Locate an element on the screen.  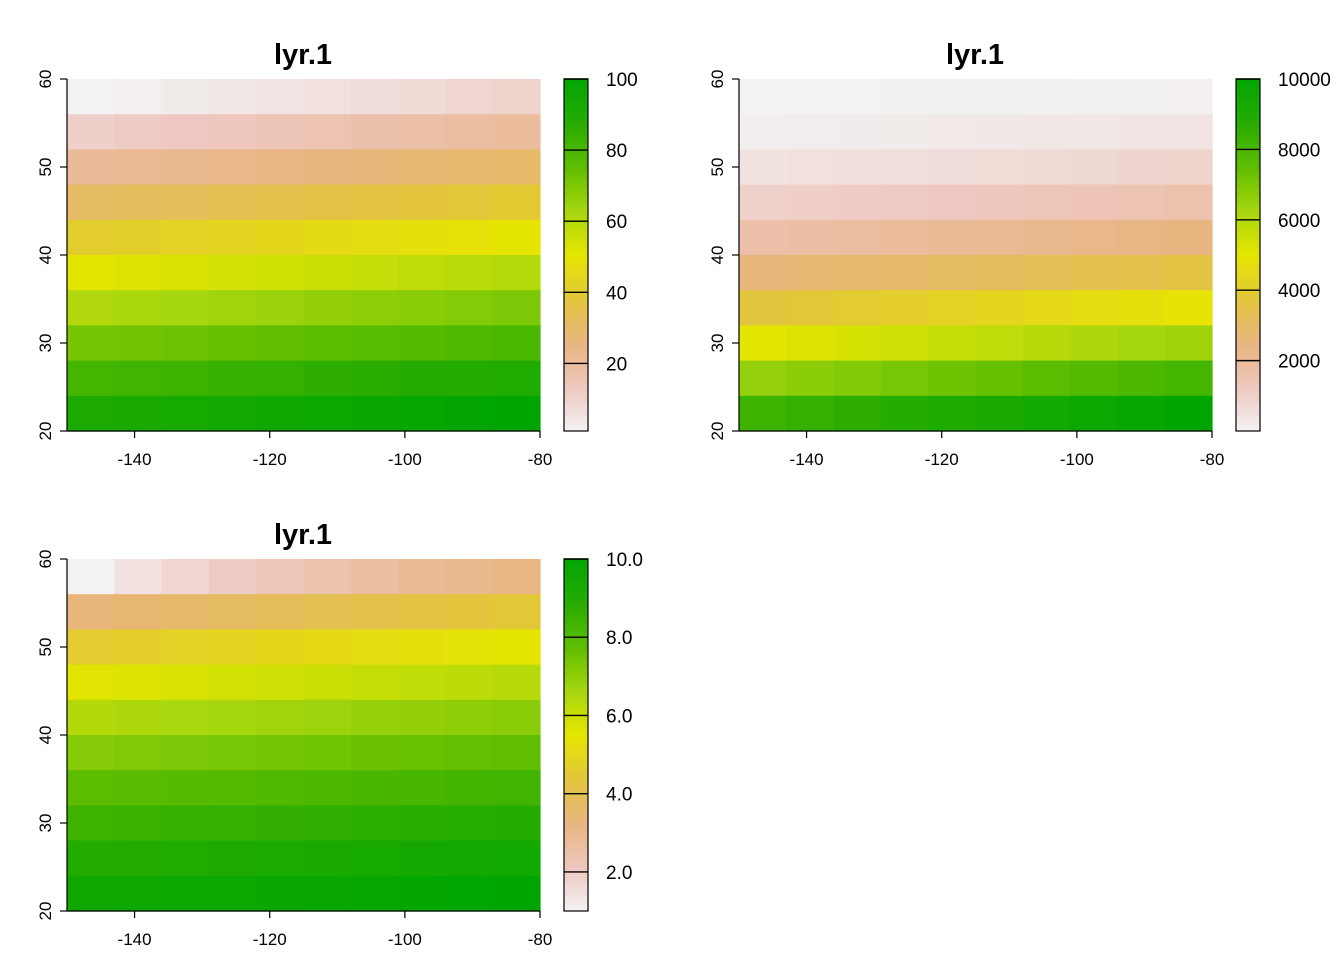
panel-2-title: lyr.1 is located at coordinates (975, 55).